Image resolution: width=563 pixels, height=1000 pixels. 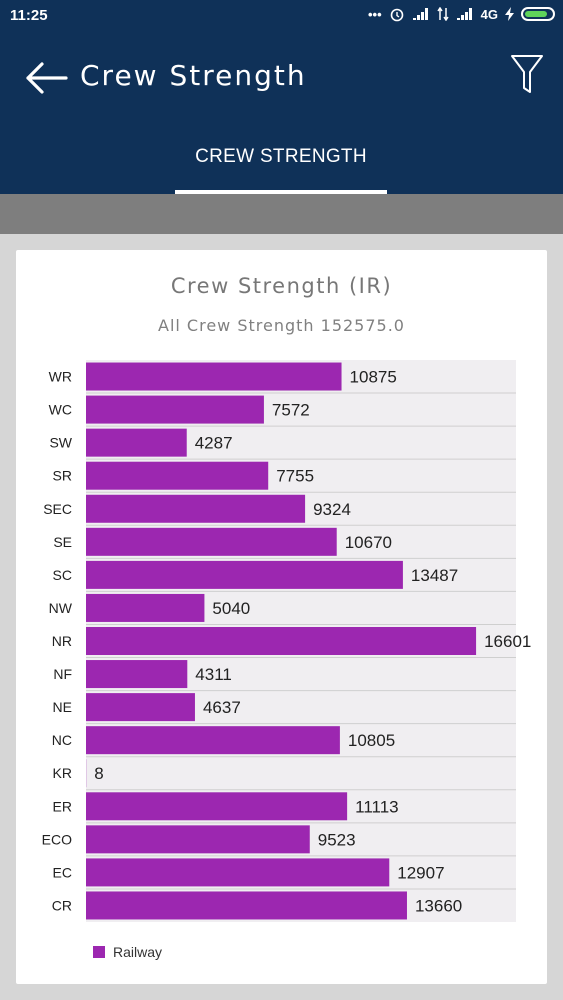 I want to click on chart-subtitle: All Crew Strength 152575.0, so click(x=281, y=325).